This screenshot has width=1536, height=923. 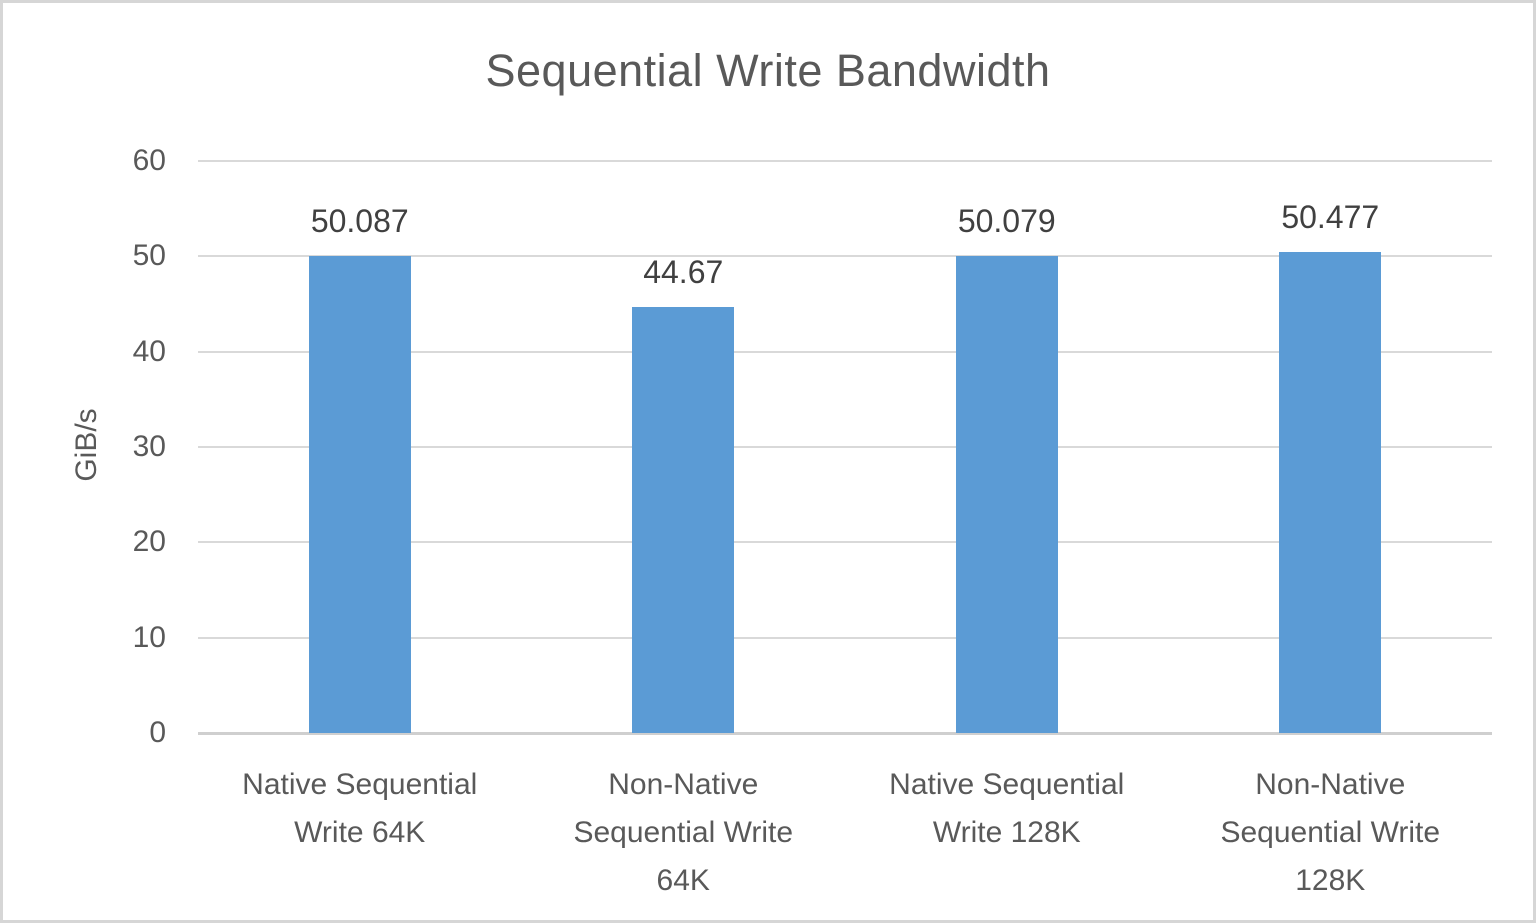 What do you see at coordinates (84, 446) in the screenshot?
I see `y-axis-tick-labels: 0 10 20 30 40 50 60` at bounding box center [84, 446].